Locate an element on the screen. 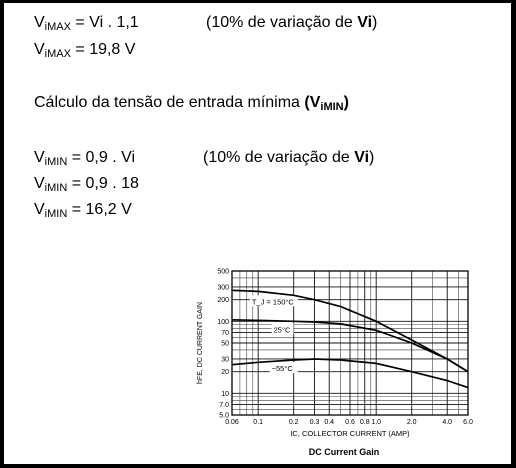 Image resolution: width=516 pixels, height=468 pixels. y-tick-label: 50 is located at coordinates (225, 344).